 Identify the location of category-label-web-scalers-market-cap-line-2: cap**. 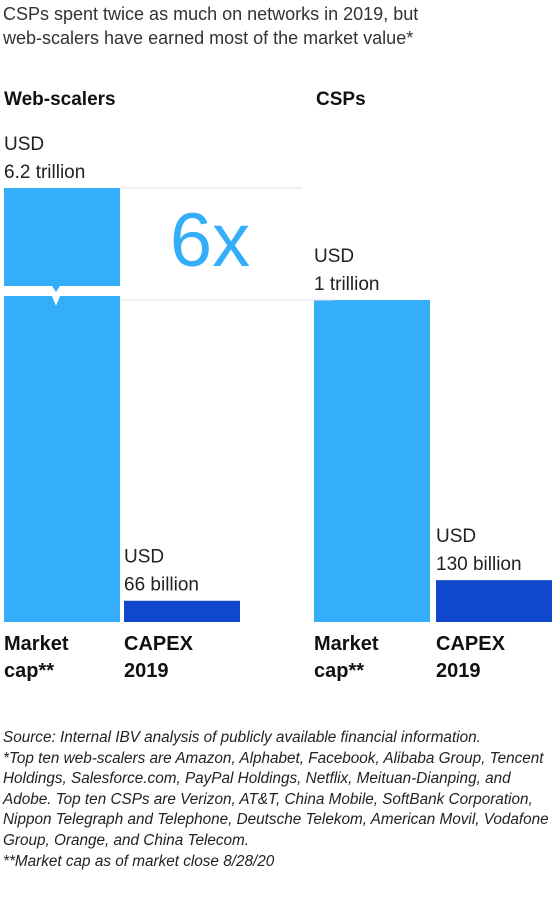
(29, 671).